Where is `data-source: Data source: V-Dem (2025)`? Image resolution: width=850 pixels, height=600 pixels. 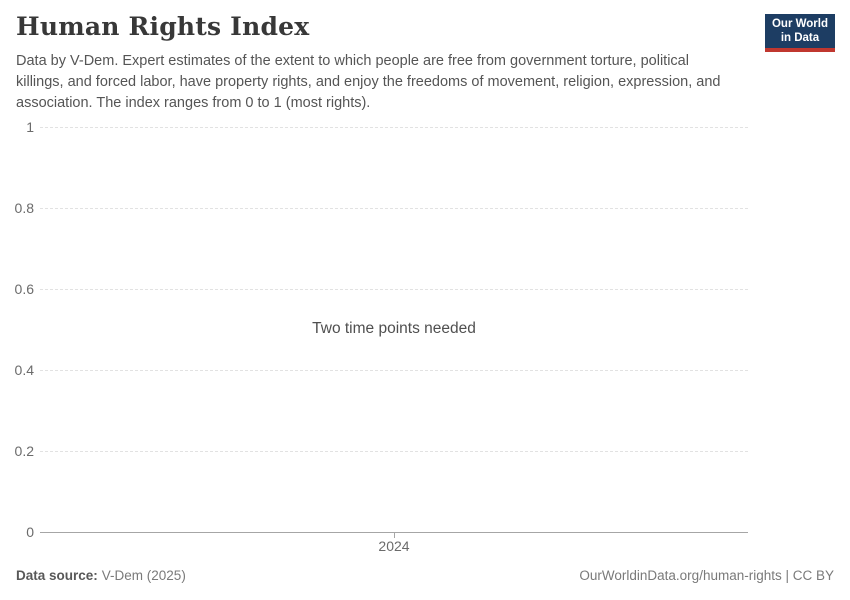
data-source: Data source: V-Dem (2025) is located at coordinates (101, 575).